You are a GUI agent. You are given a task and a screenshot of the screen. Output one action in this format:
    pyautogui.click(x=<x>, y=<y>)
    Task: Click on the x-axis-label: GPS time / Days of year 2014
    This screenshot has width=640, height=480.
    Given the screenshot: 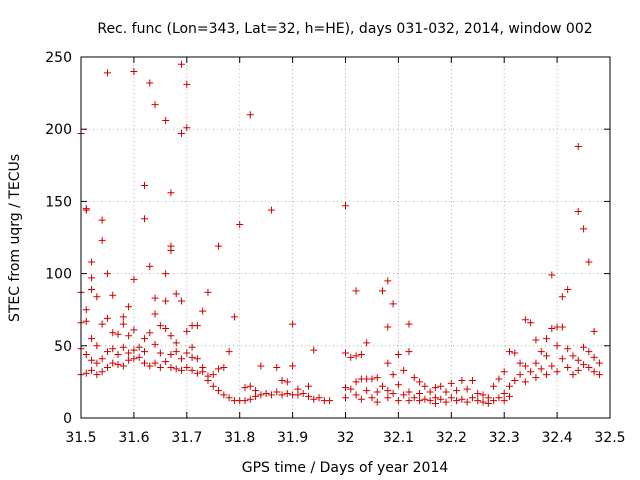 What is the action you would take?
    pyautogui.click(x=345, y=468)
    